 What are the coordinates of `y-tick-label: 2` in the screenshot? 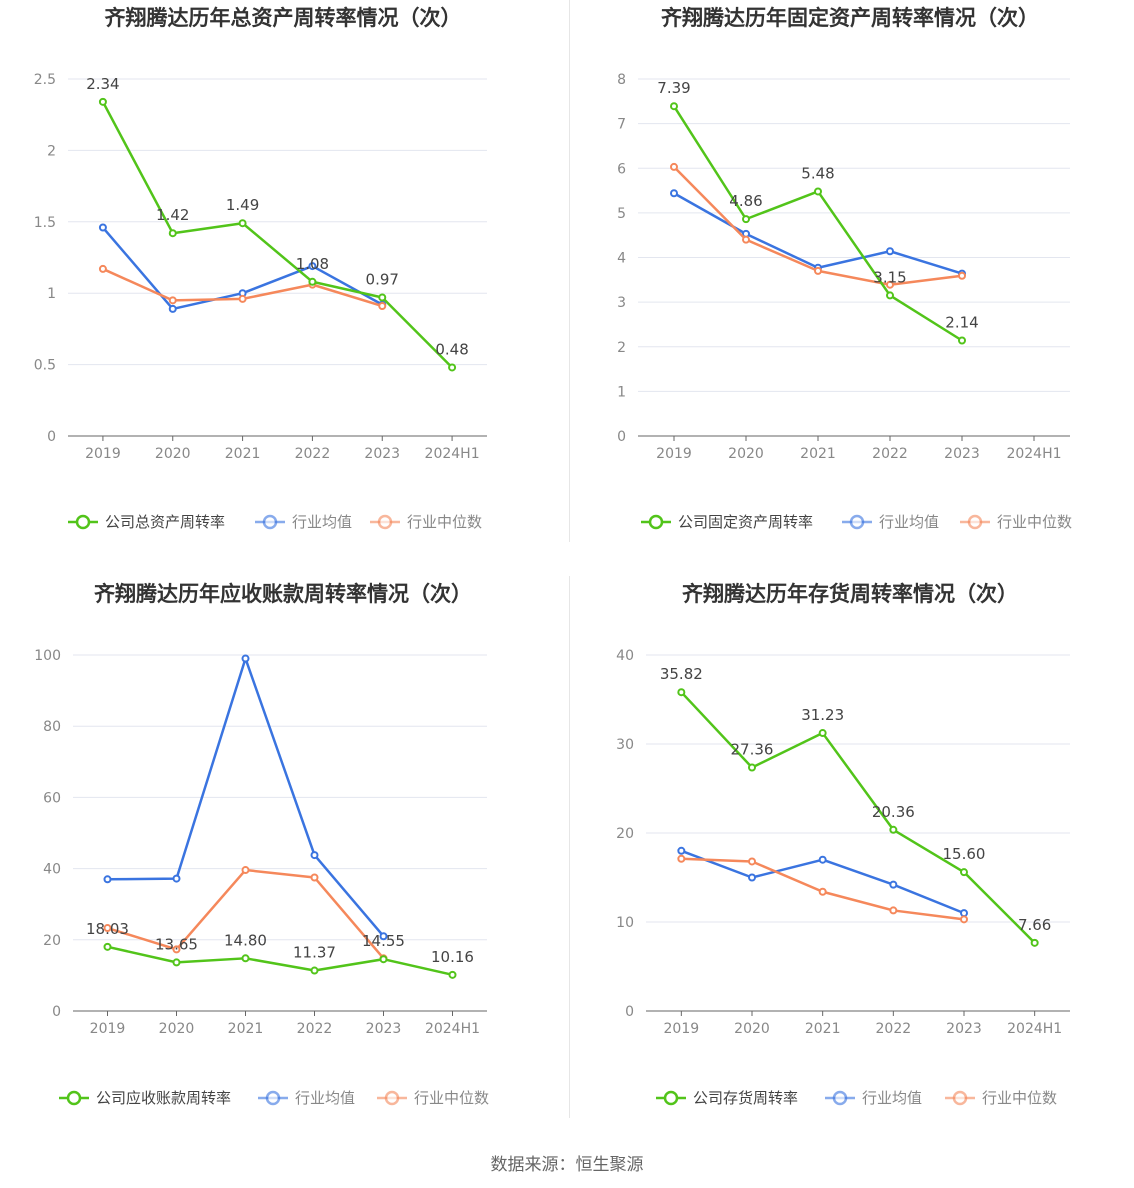 It's located at (51, 151).